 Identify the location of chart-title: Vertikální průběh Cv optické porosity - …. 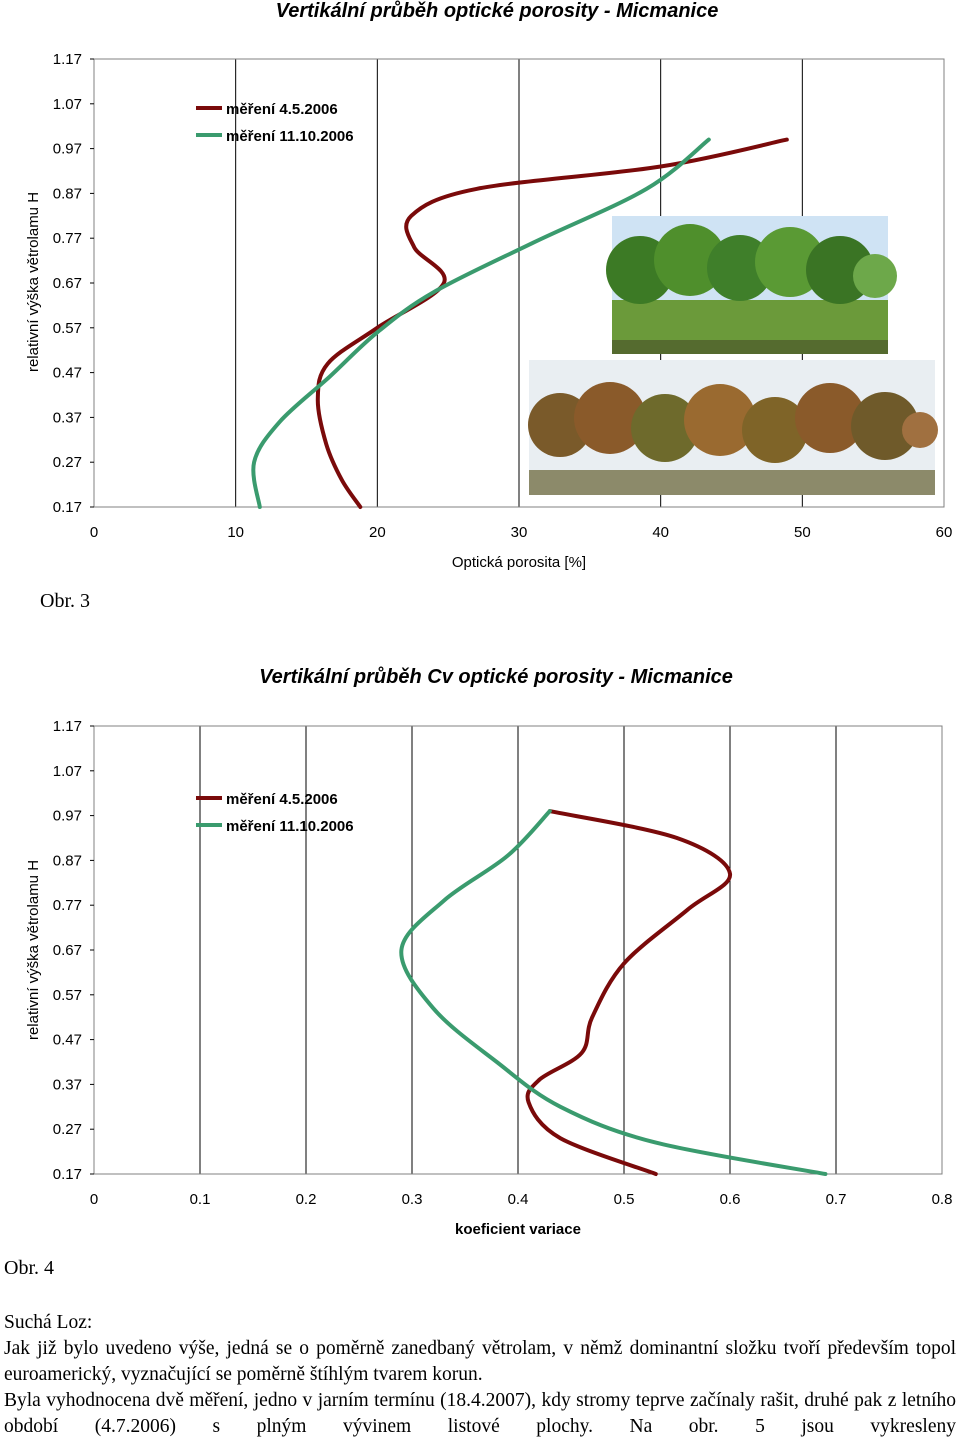
(496, 677).